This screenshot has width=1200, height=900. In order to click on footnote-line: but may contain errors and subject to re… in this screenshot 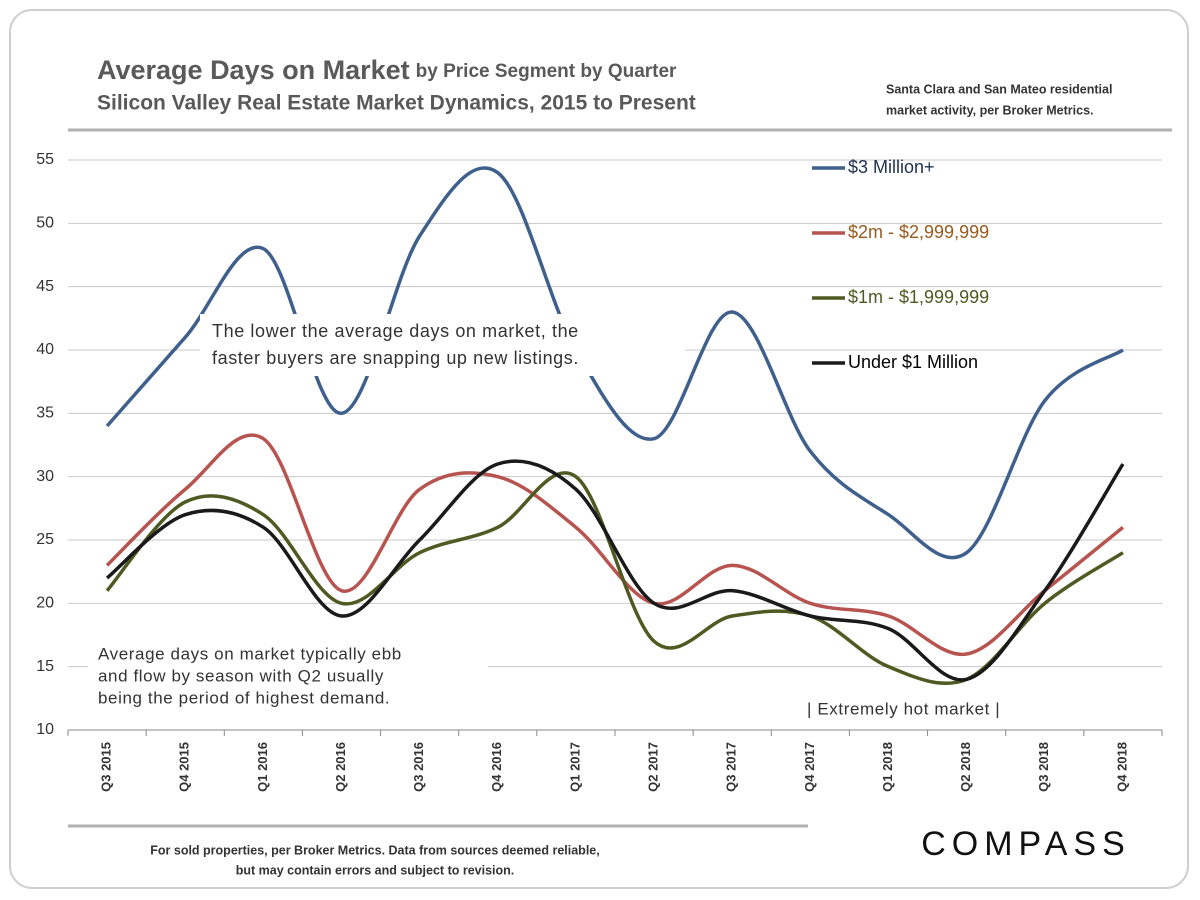, I will do `click(375, 870)`.